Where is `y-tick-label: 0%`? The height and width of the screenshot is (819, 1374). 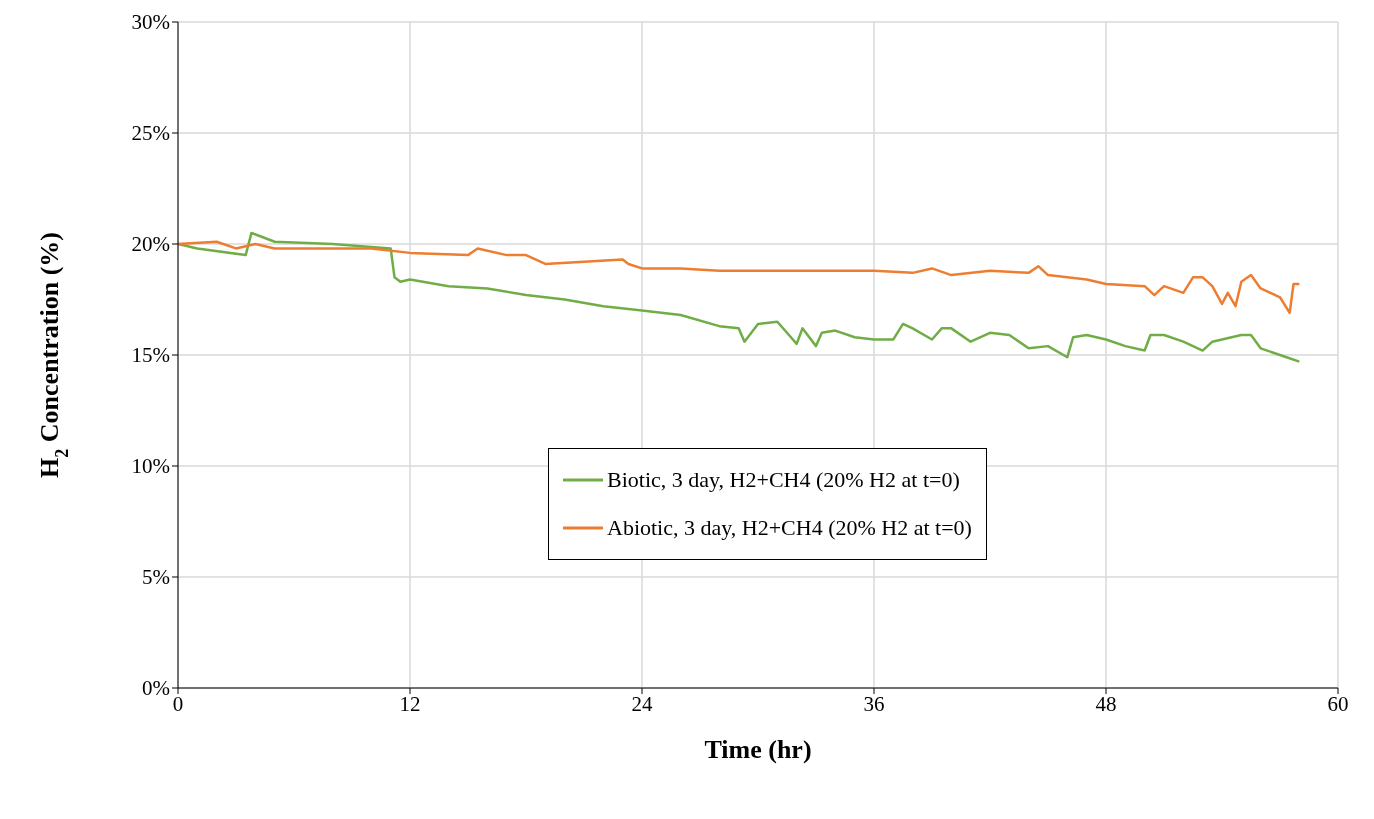
y-tick-label: 0% is located at coordinates (156, 688).